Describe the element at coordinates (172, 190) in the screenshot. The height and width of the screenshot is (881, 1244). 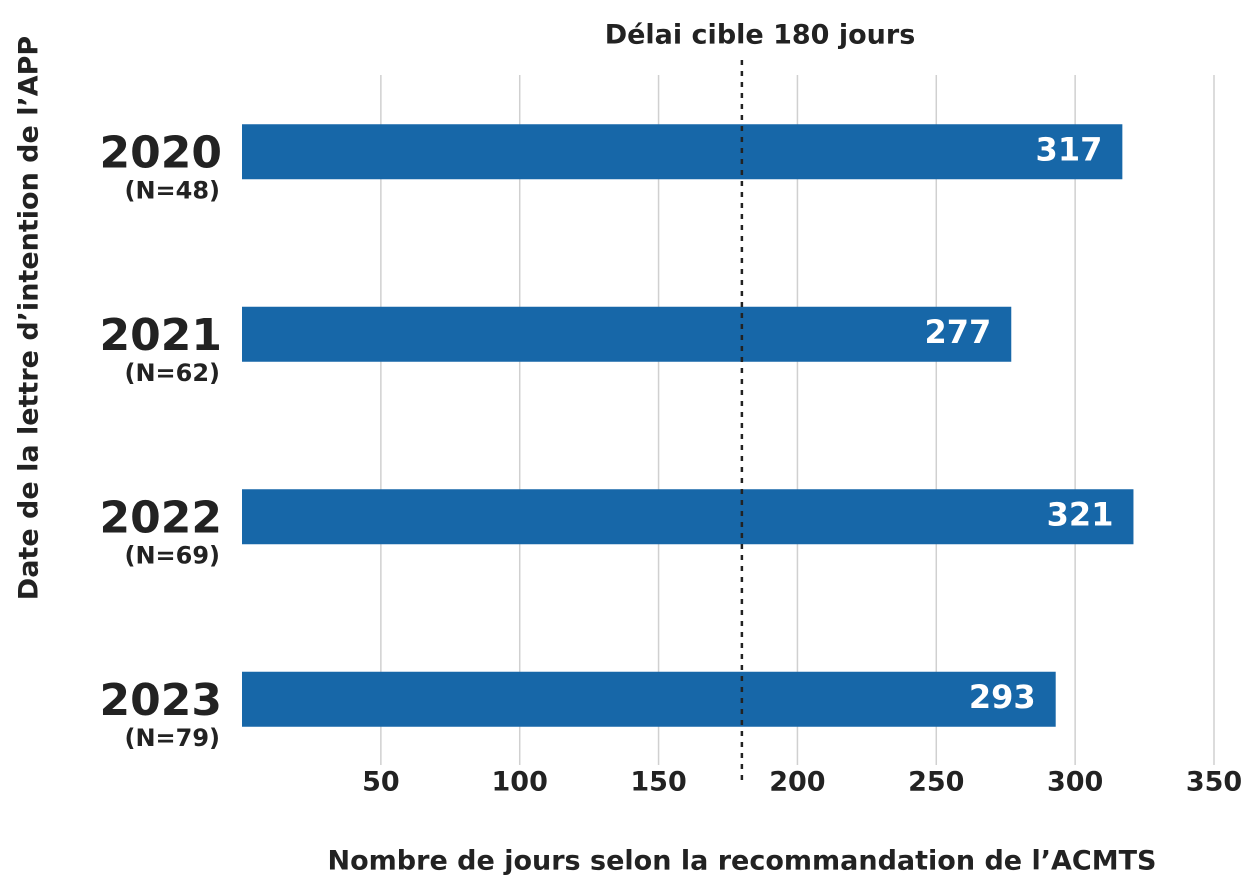
I see `y-tick-note: (N=48)` at that location.